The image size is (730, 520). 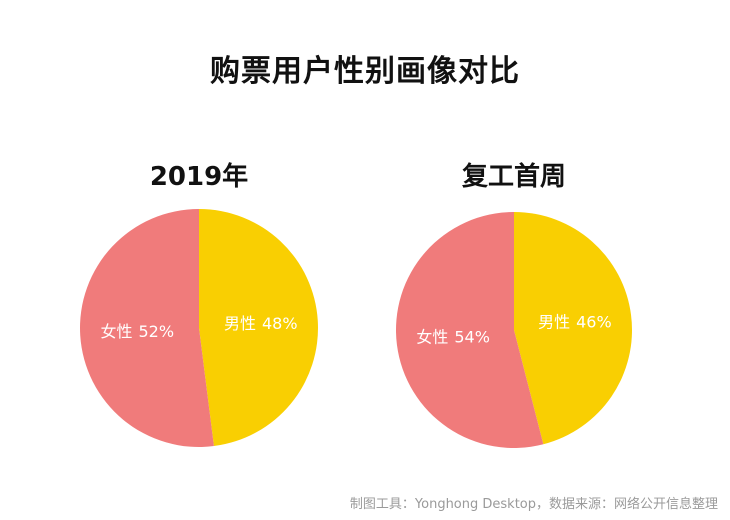 I want to click on pie-0-slice-1-value: 52%, so click(x=156, y=330).